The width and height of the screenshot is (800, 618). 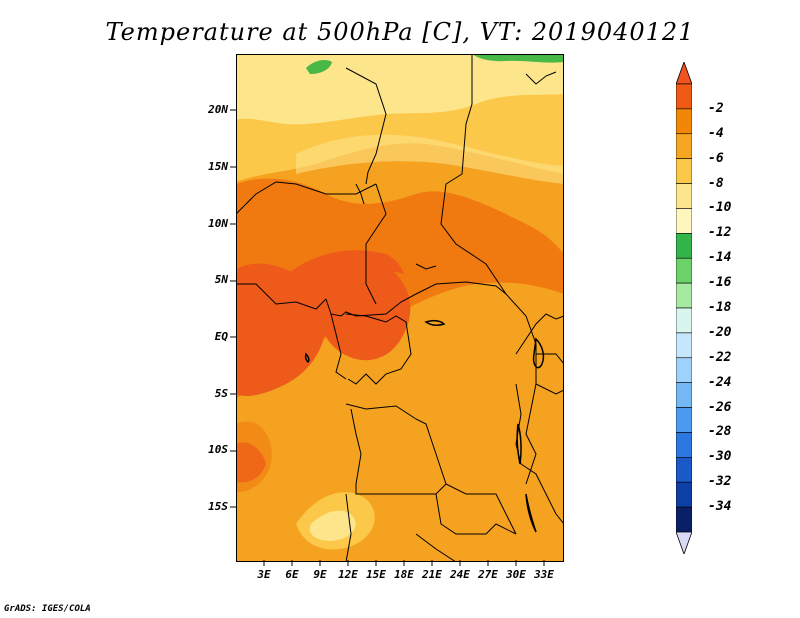 What do you see at coordinates (720, 208) in the screenshot?
I see `colorbar-label: -10` at bounding box center [720, 208].